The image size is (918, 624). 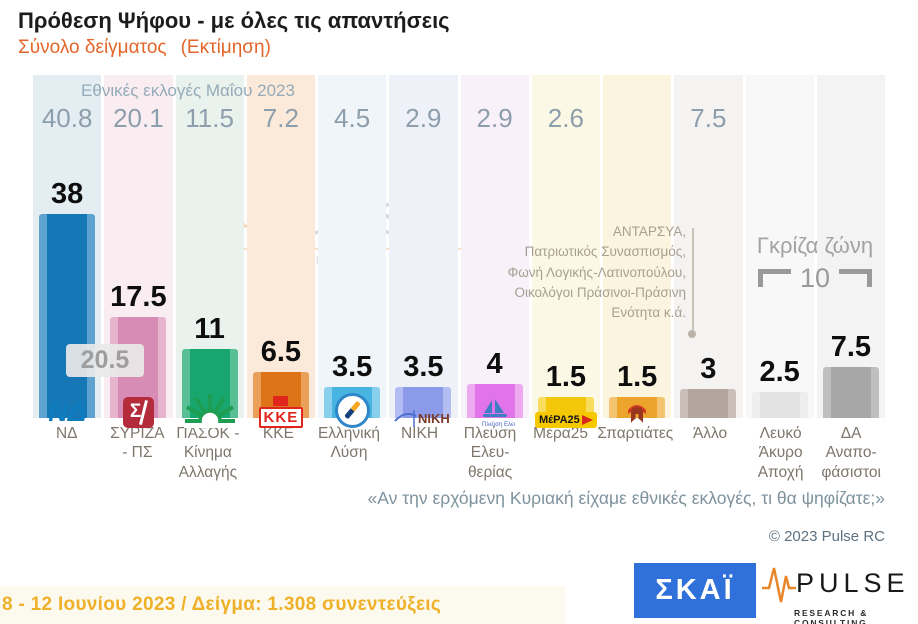 I want to click on subtitle: Σύνολο δείγματος (Εκτίμηση), so click(x=144, y=48).